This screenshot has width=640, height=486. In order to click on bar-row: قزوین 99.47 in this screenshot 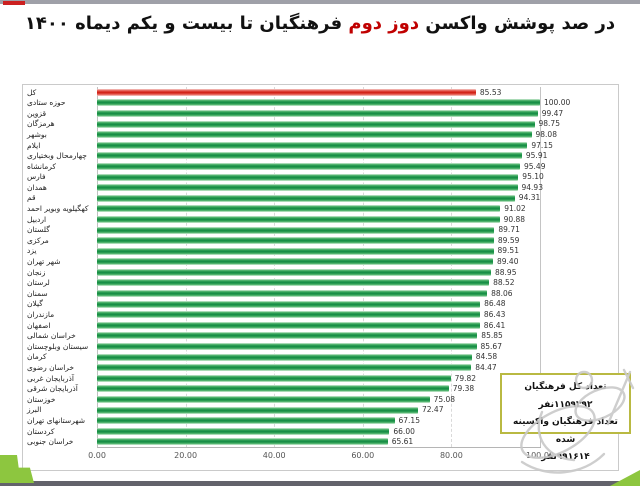, I will do `click(320, 113)`.